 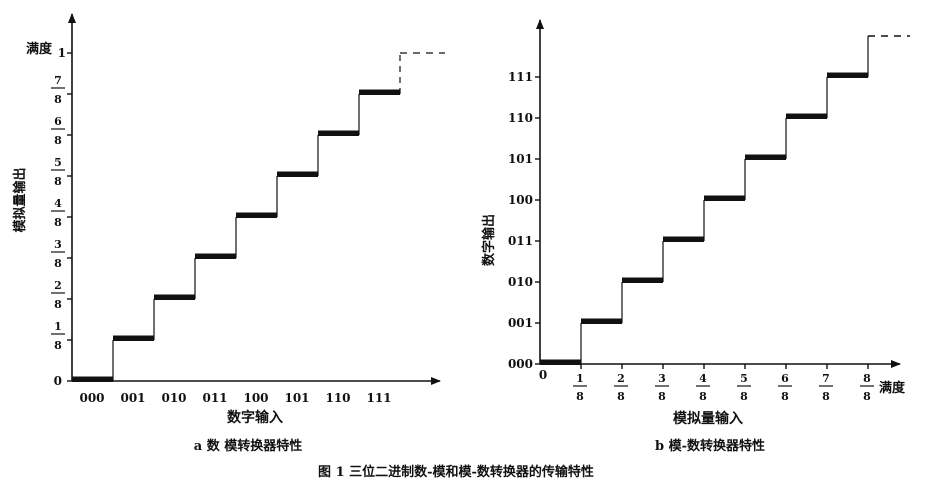 What do you see at coordinates (62, 53) in the screenshot?
I see `dac-y-tick-label: 1` at bounding box center [62, 53].